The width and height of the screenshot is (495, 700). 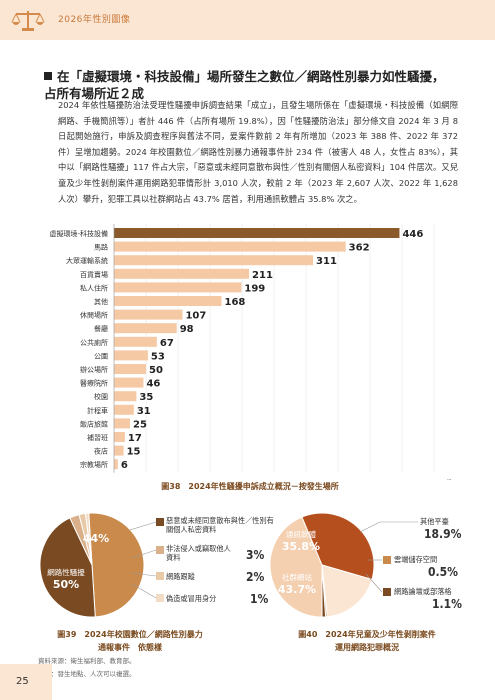 What do you see at coordinates (255, 555) in the screenshot?
I see `legend39-pct-2: 3%` at bounding box center [255, 555].